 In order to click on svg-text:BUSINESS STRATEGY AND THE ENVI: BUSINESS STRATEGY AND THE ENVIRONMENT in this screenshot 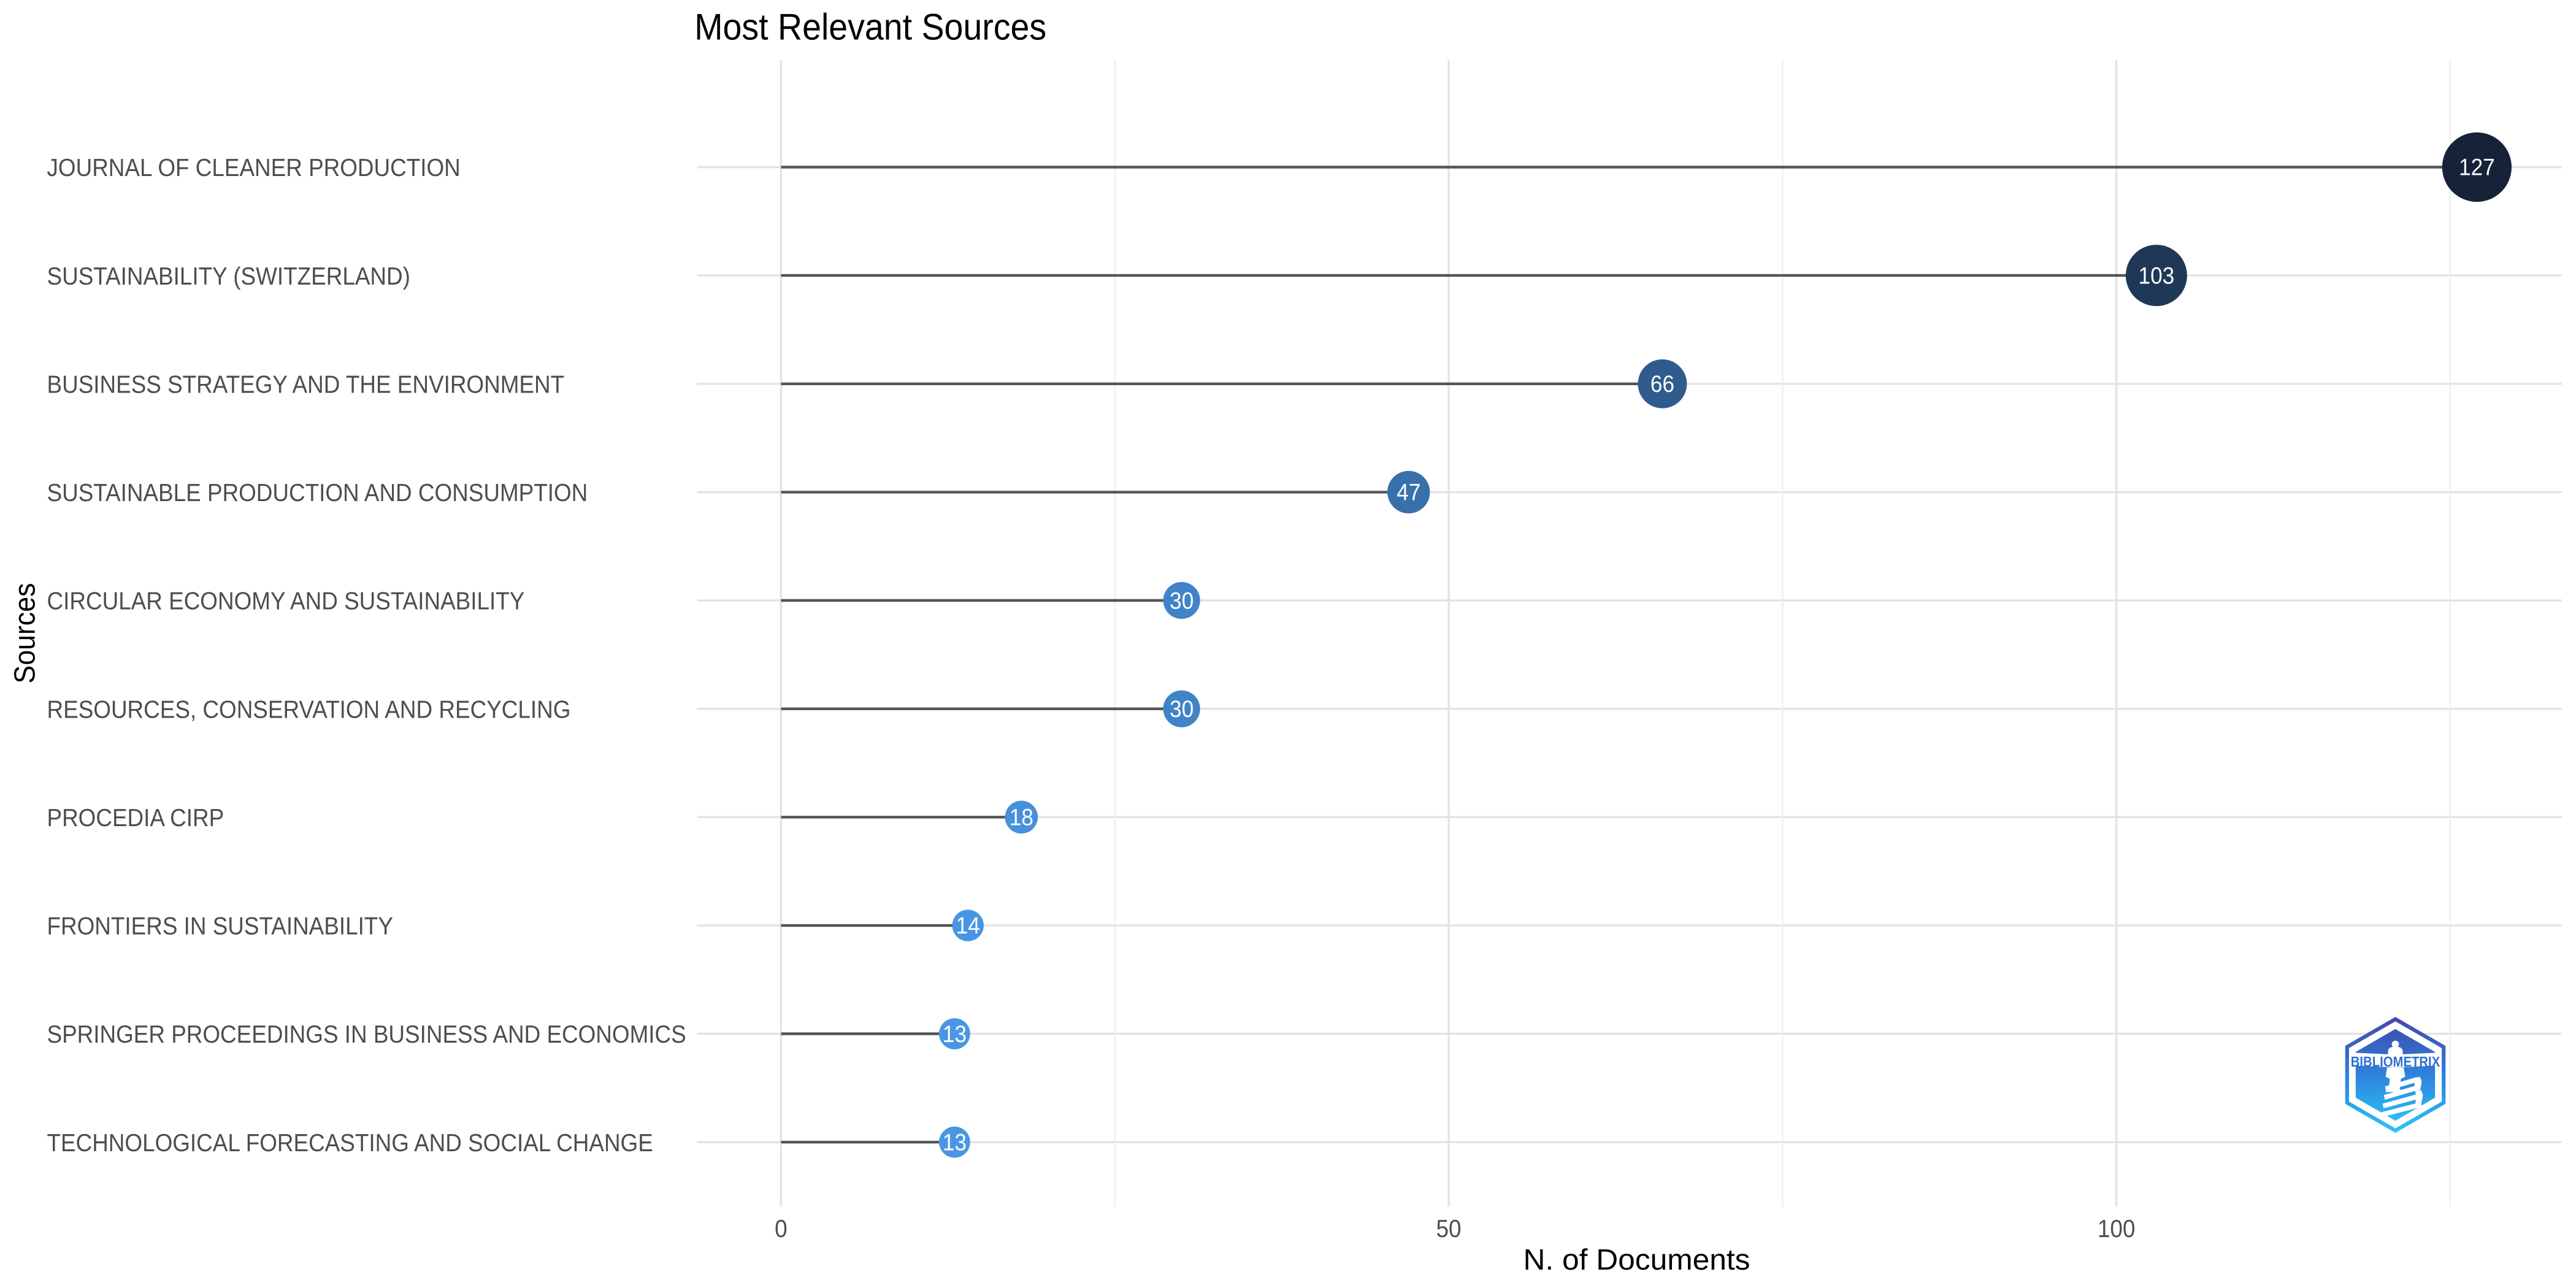, I will do `click(306, 384)`.